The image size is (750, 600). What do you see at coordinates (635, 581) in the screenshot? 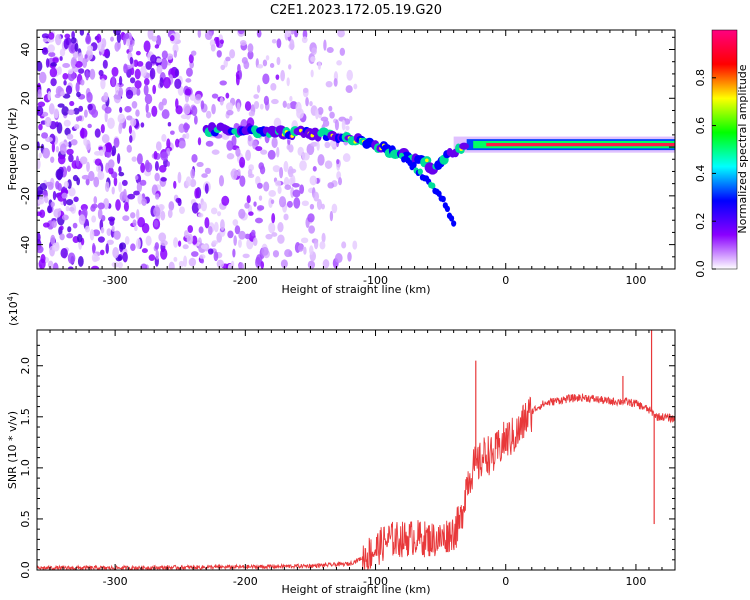
I see `x-tick-label: 100` at bounding box center [635, 581].